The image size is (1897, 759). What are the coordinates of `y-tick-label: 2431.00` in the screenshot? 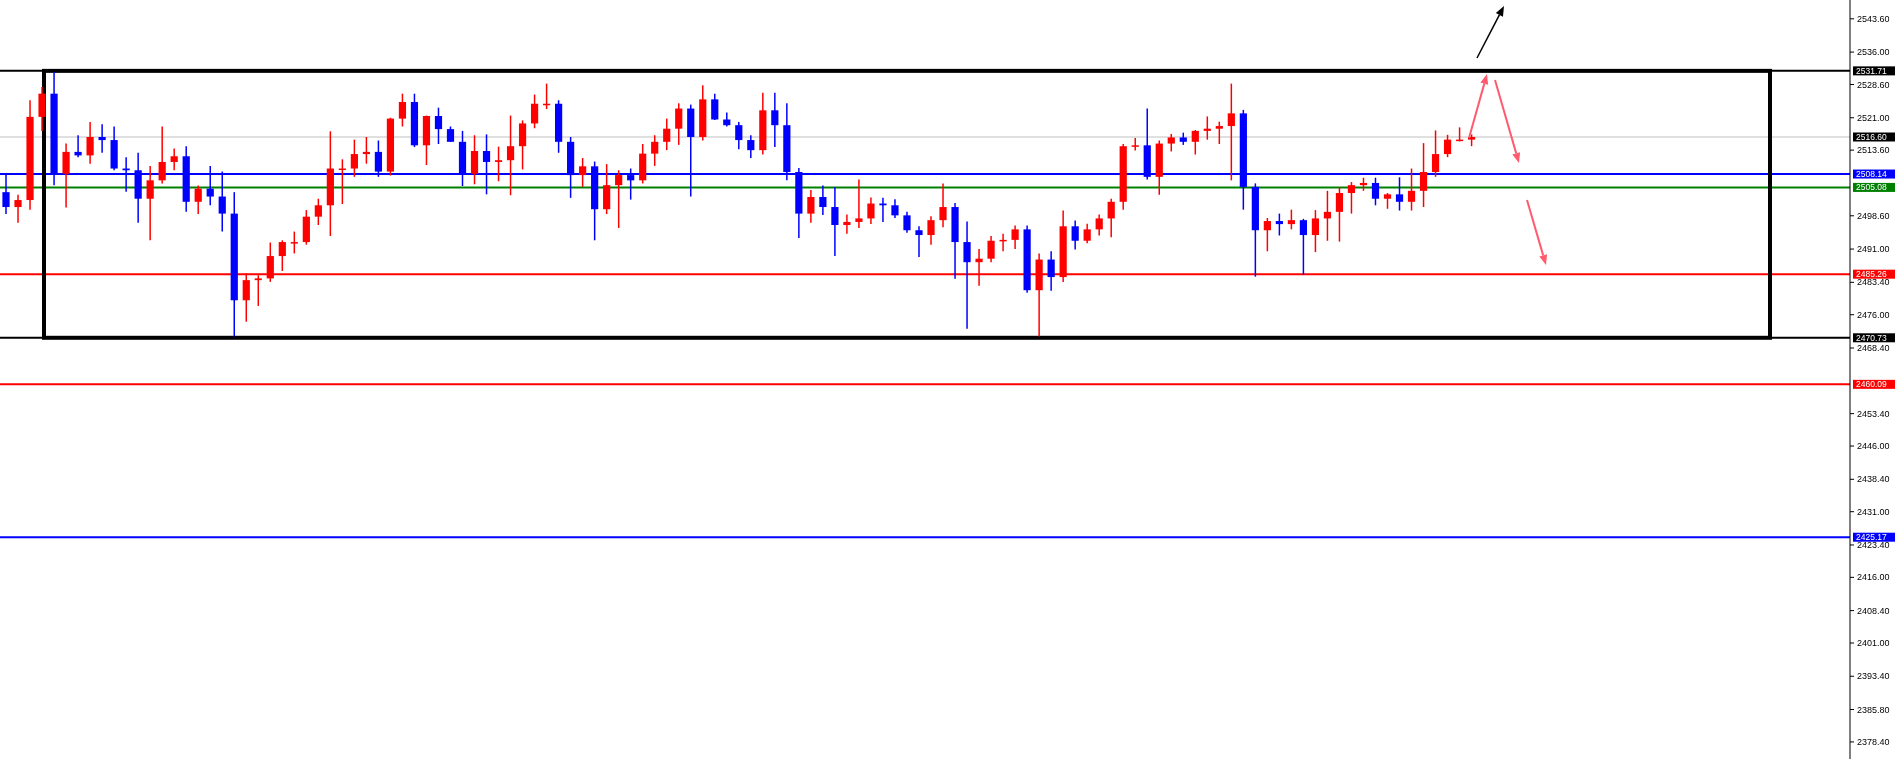 It's located at (1873, 511).